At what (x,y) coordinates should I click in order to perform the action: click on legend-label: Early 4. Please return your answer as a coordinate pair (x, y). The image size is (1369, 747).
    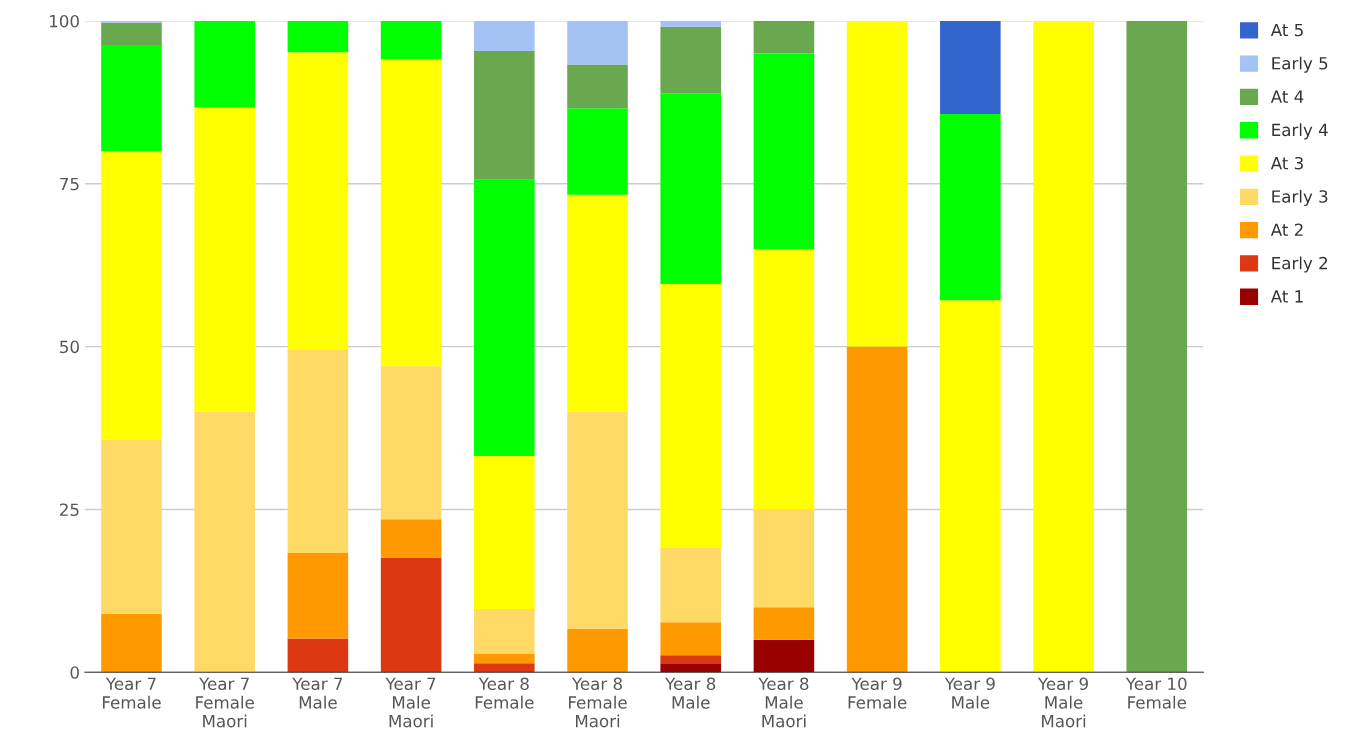
    Looking at the image, I should click on (1300, 131).